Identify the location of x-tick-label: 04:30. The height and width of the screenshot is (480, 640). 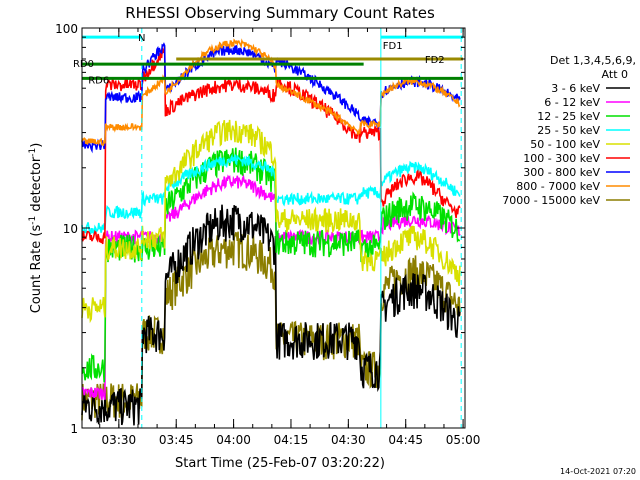
(348, 440).